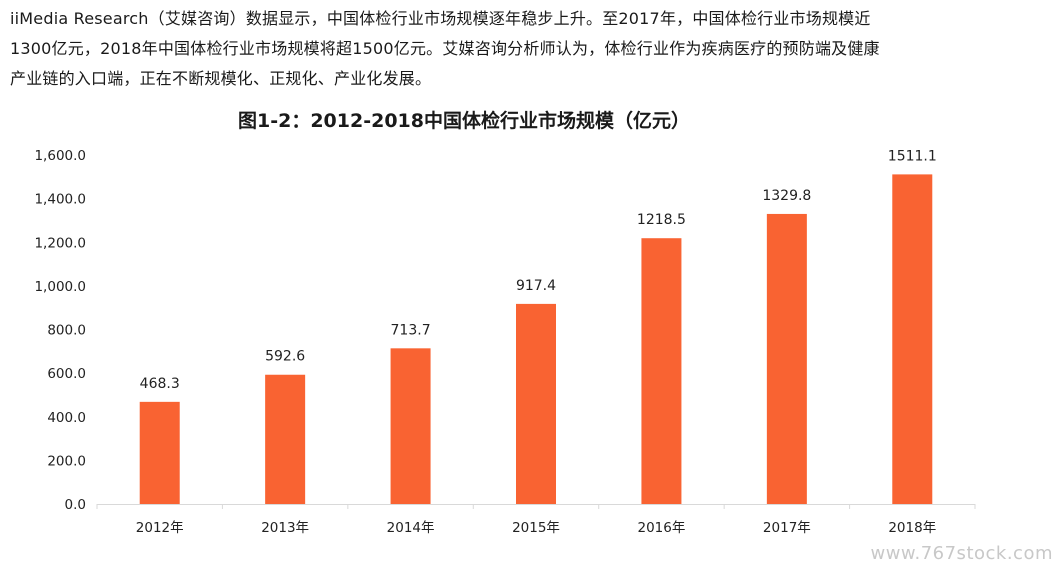  Describe the element at coordinates (60, 200) in the screenshot. I see `y-tick-label: 1,400.0` at that location.